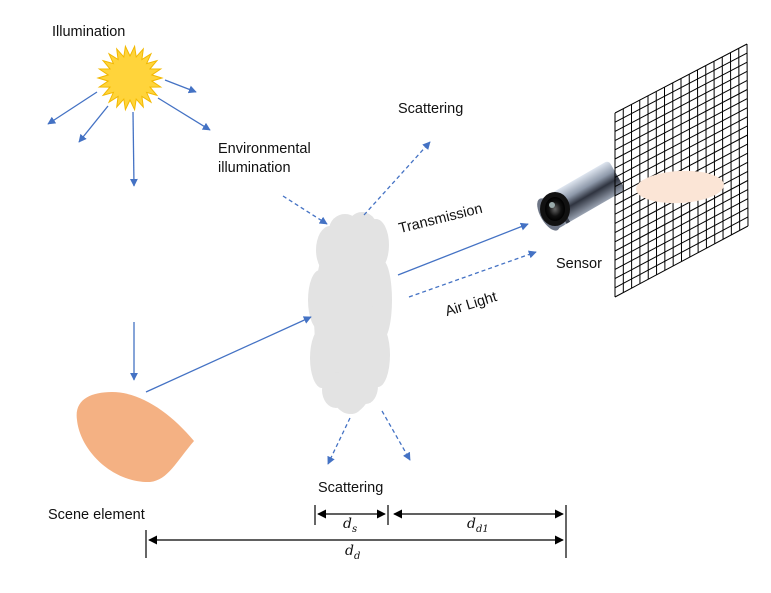  What do you see at coordinates (352, 552) in the screenshot?
I see `distance-dd-label: dd` at bounding box center [352, 552].